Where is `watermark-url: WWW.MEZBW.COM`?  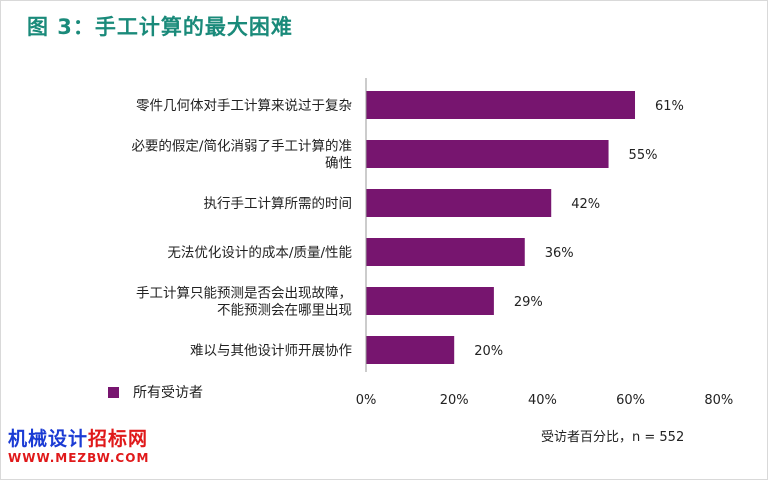 watermark-url: WWW.MEZBW.COM is located at coordinates (79, 458).